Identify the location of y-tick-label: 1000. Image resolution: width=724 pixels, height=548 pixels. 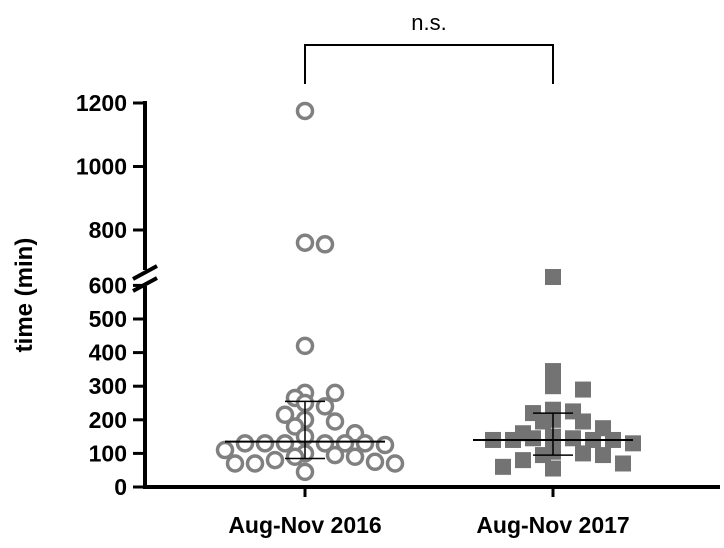
(101, 167).